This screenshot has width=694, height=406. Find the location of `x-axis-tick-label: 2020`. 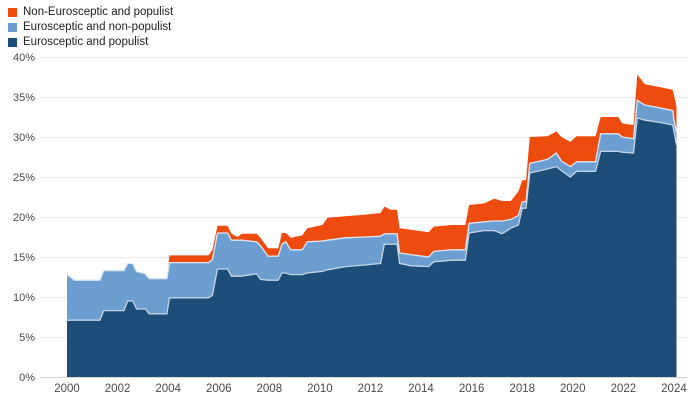

x-axis-tick-label: 2020 is located at coordinates (573, 389).